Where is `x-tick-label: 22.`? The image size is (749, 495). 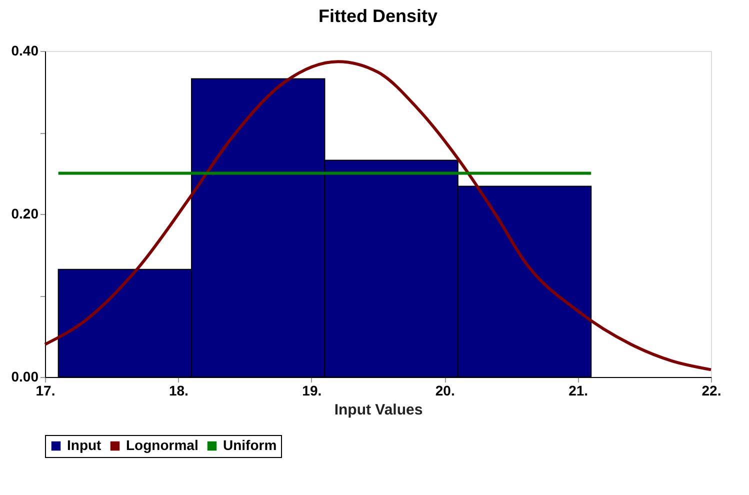
x-tick-label: 22. is located at coordinates (712, 390).